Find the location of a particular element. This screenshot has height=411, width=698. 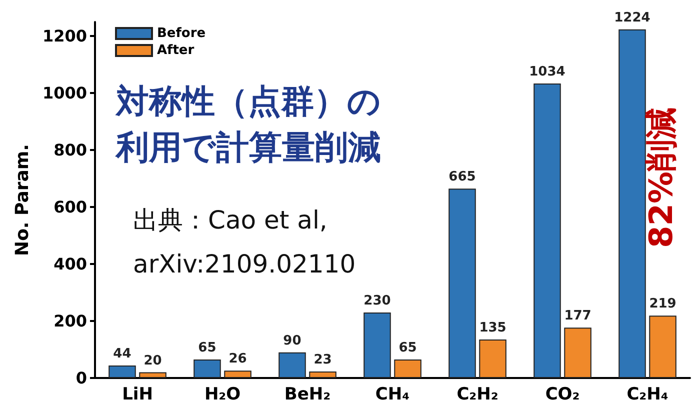

annotation: 出典：Cao et al, is located at coordinates (230, 220).